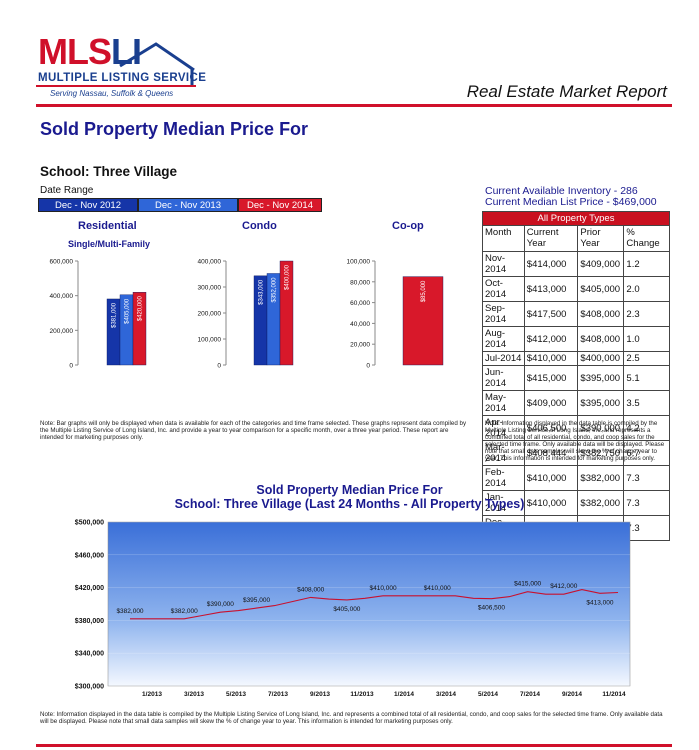 The width and height of the screenshot is (699, 750). I want to click on house-roof-icon, so click(157, 64).